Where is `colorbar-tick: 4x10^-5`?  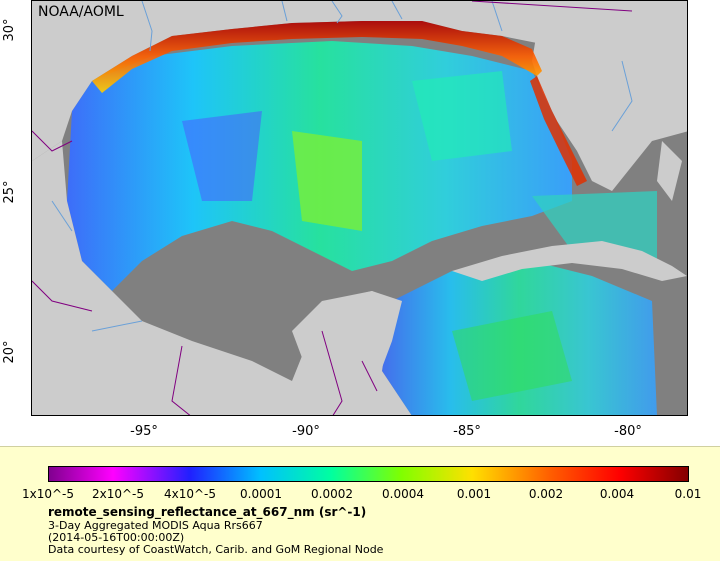 colorbar-tick: 4x10^-5 is located at coordinates (190, 494).